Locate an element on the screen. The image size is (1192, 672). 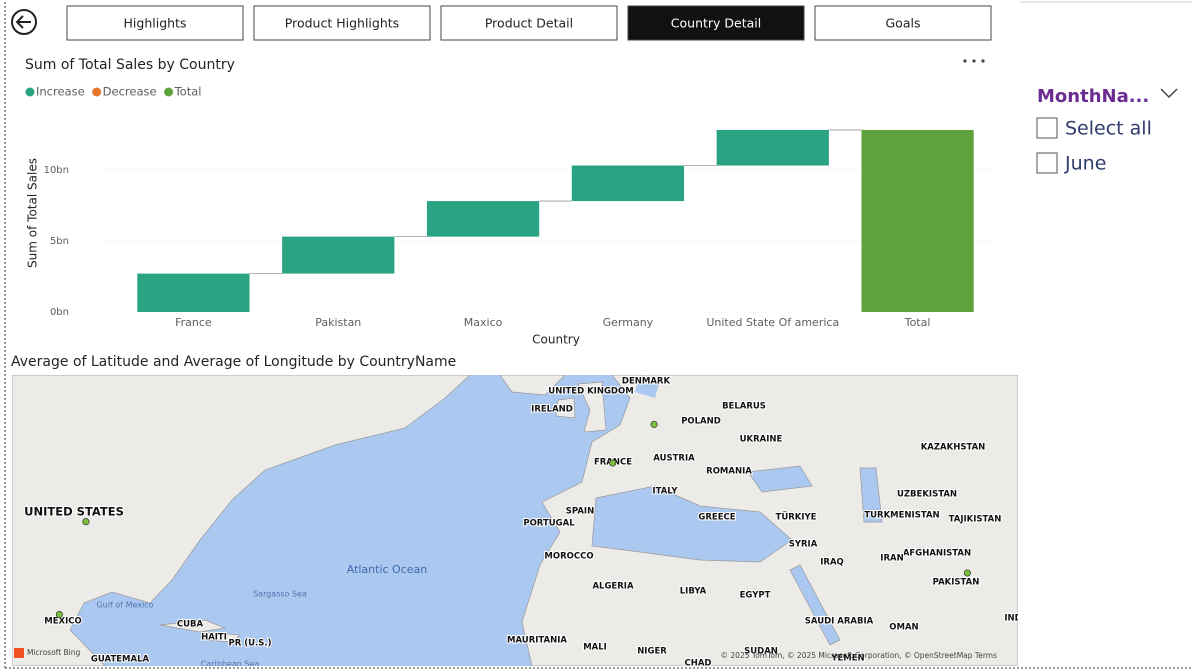
map-label: IRAN is located at coordinates (891, 559).